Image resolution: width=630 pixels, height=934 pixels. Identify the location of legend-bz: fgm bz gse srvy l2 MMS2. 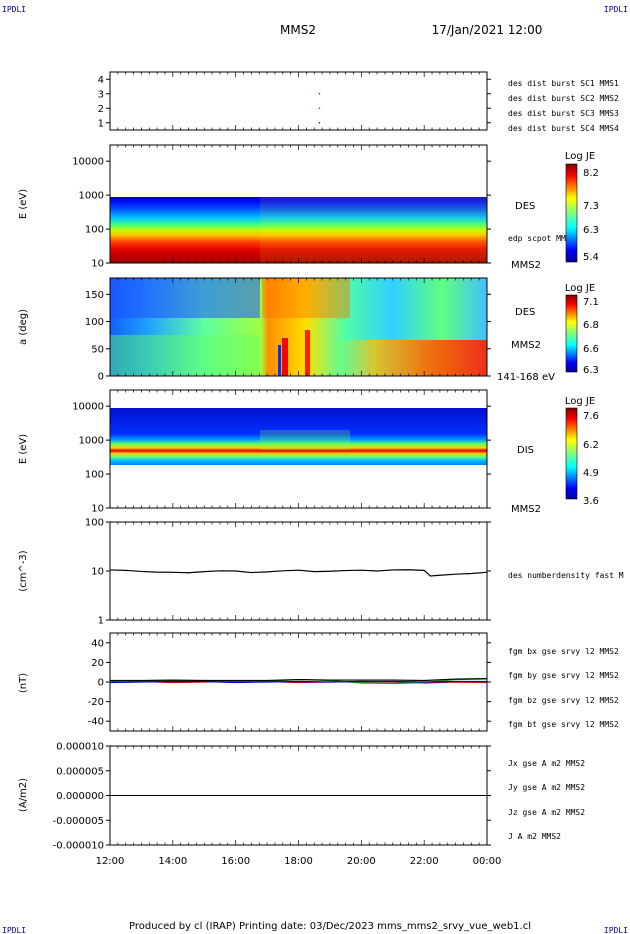
(563, 700).